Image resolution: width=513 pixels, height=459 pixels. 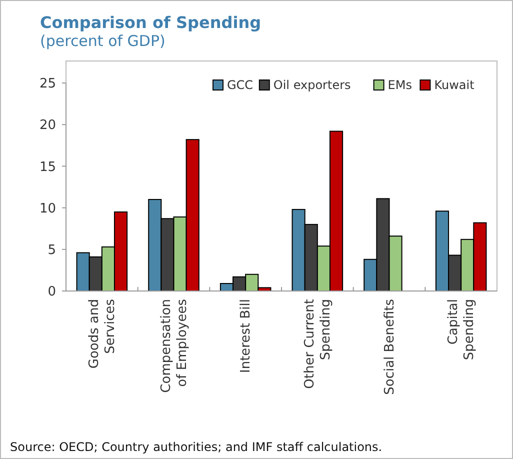 I want to click on source-note: Source: OECD; Country authorities; and IMF staff calculations., so click(x=196, y=447).